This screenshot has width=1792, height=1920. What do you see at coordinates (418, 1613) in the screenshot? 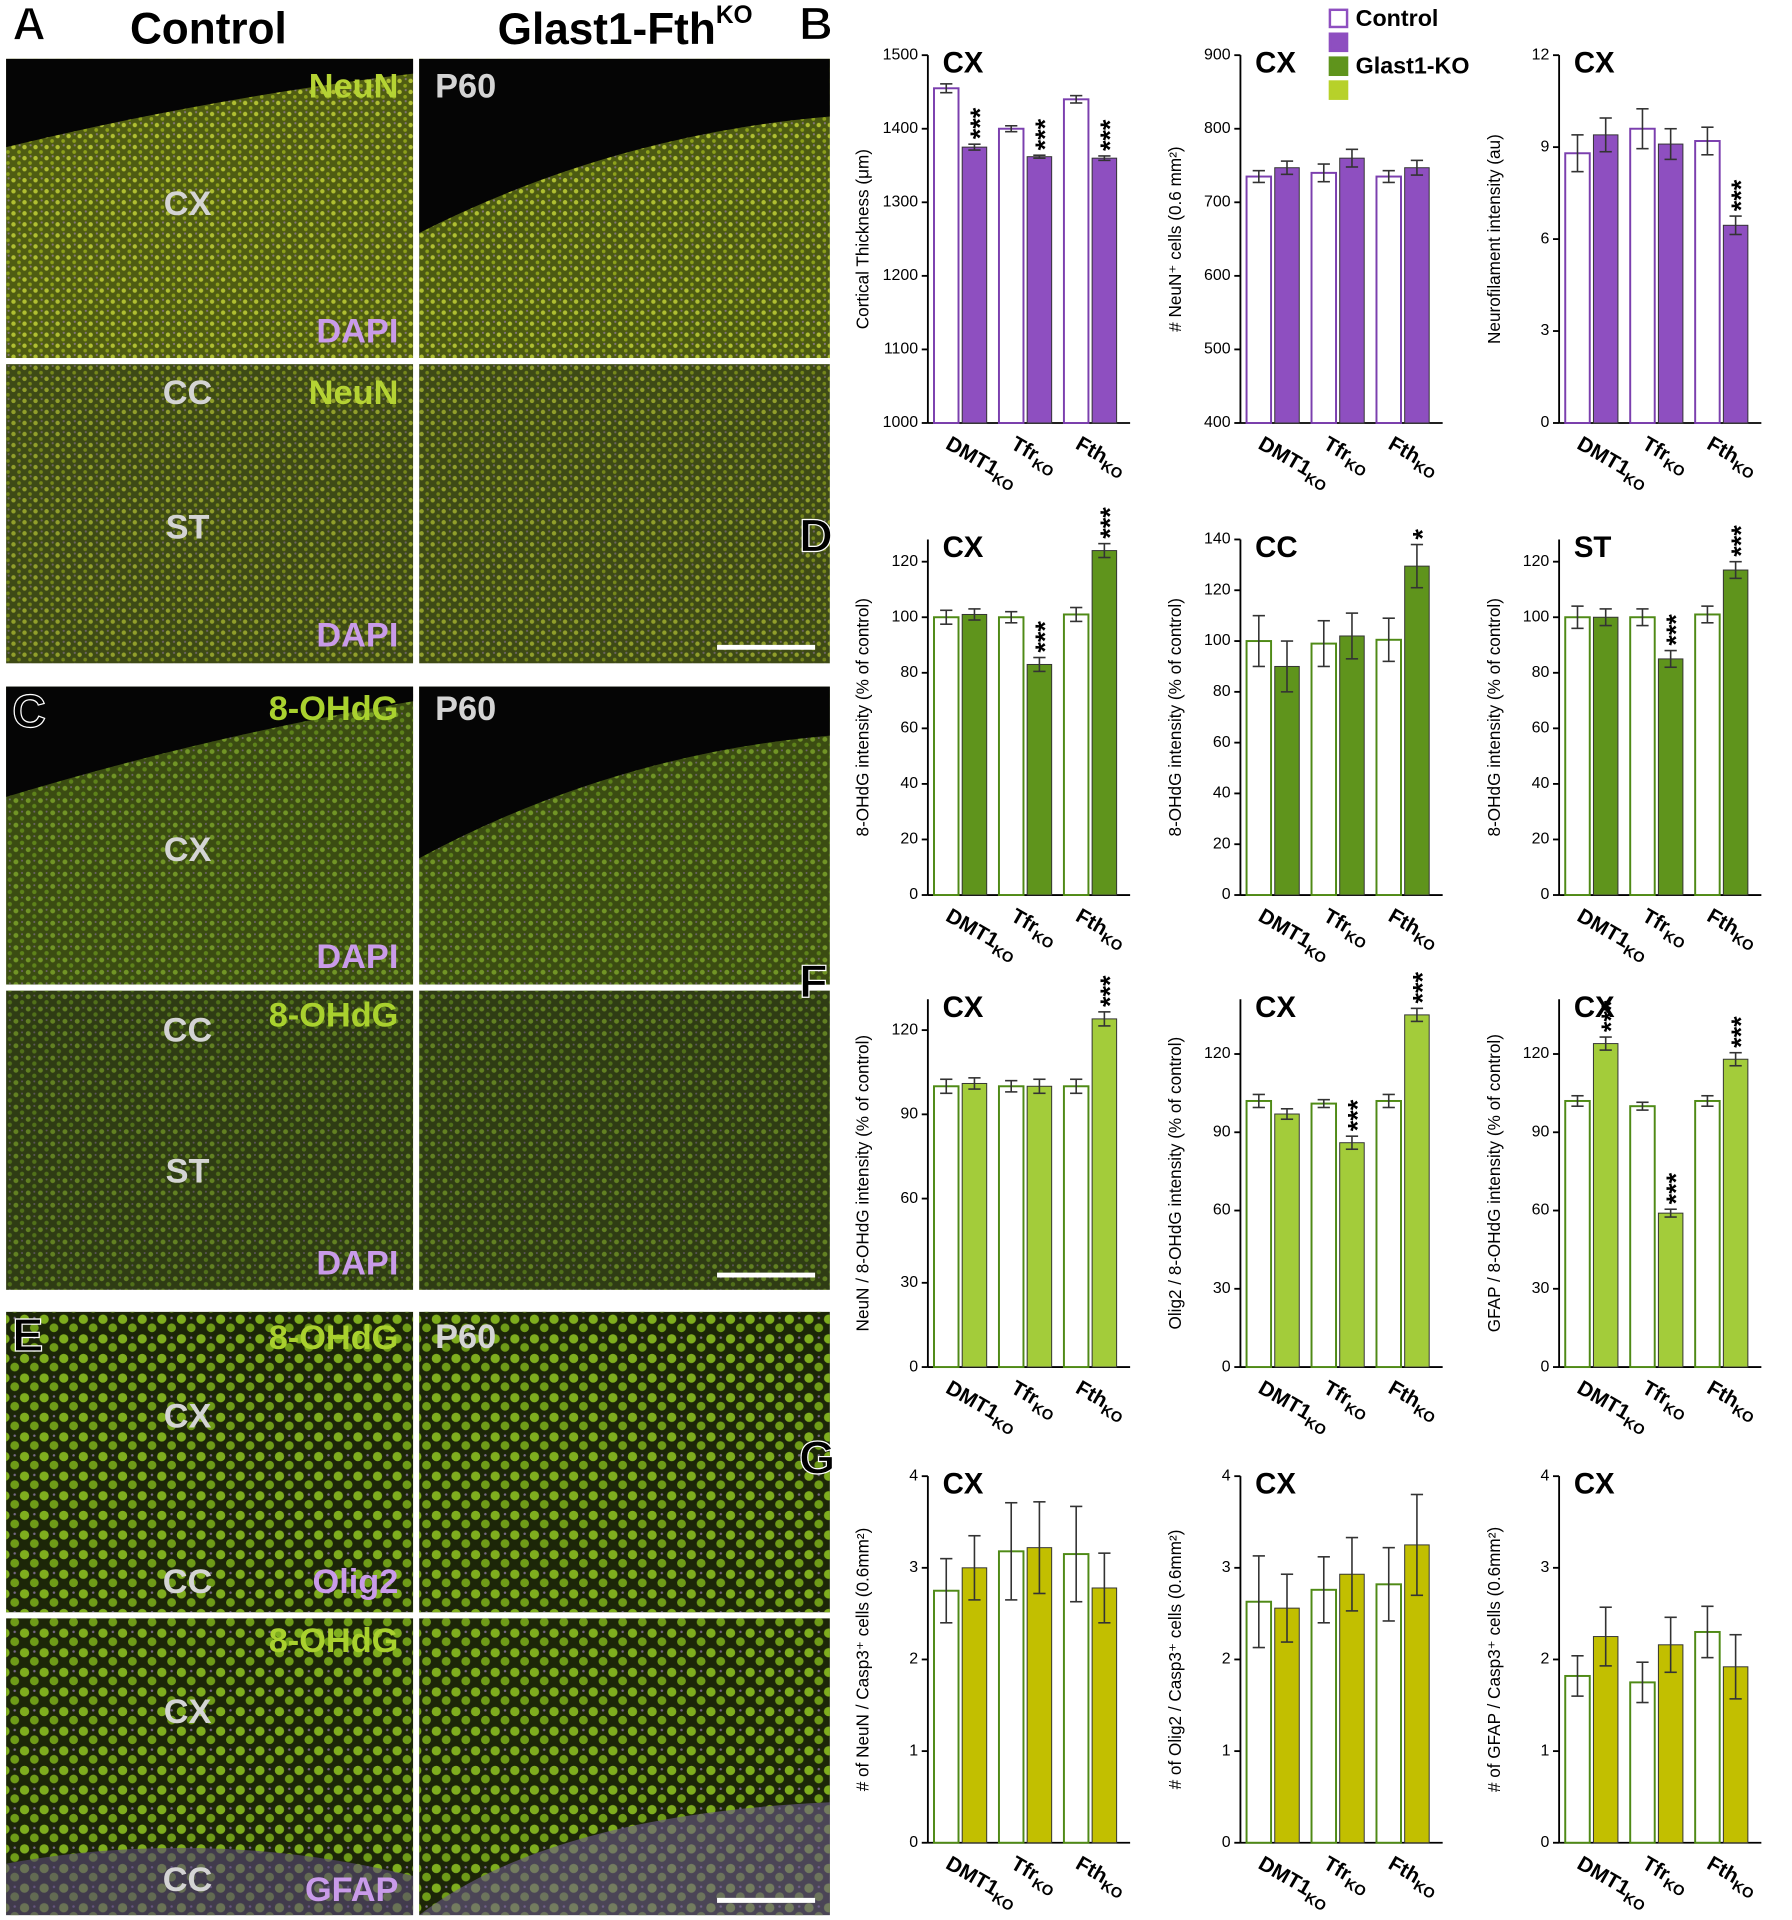
I see `image-panel-e` at bounding box center [418, 1613].